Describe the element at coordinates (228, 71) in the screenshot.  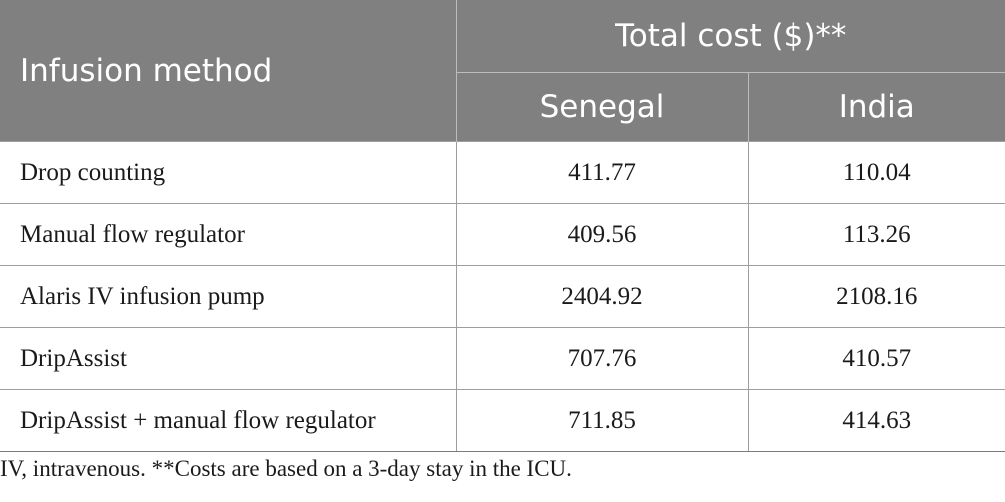
I see `header-infusion-method: Infusion method` at that location.